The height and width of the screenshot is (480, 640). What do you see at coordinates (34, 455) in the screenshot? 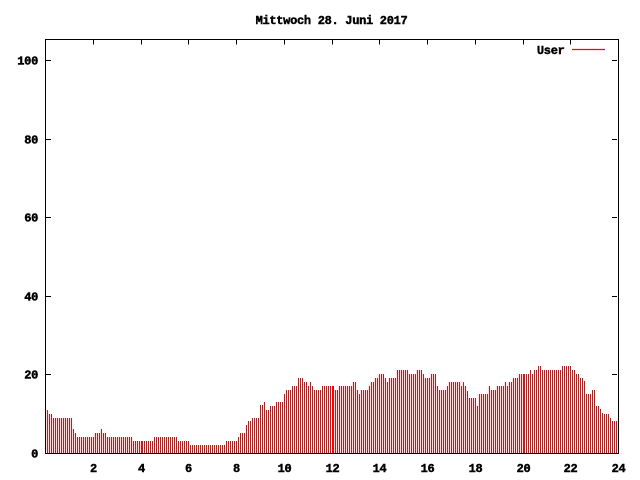
I see `svg-text: 0` at bounding box center [34, 455].